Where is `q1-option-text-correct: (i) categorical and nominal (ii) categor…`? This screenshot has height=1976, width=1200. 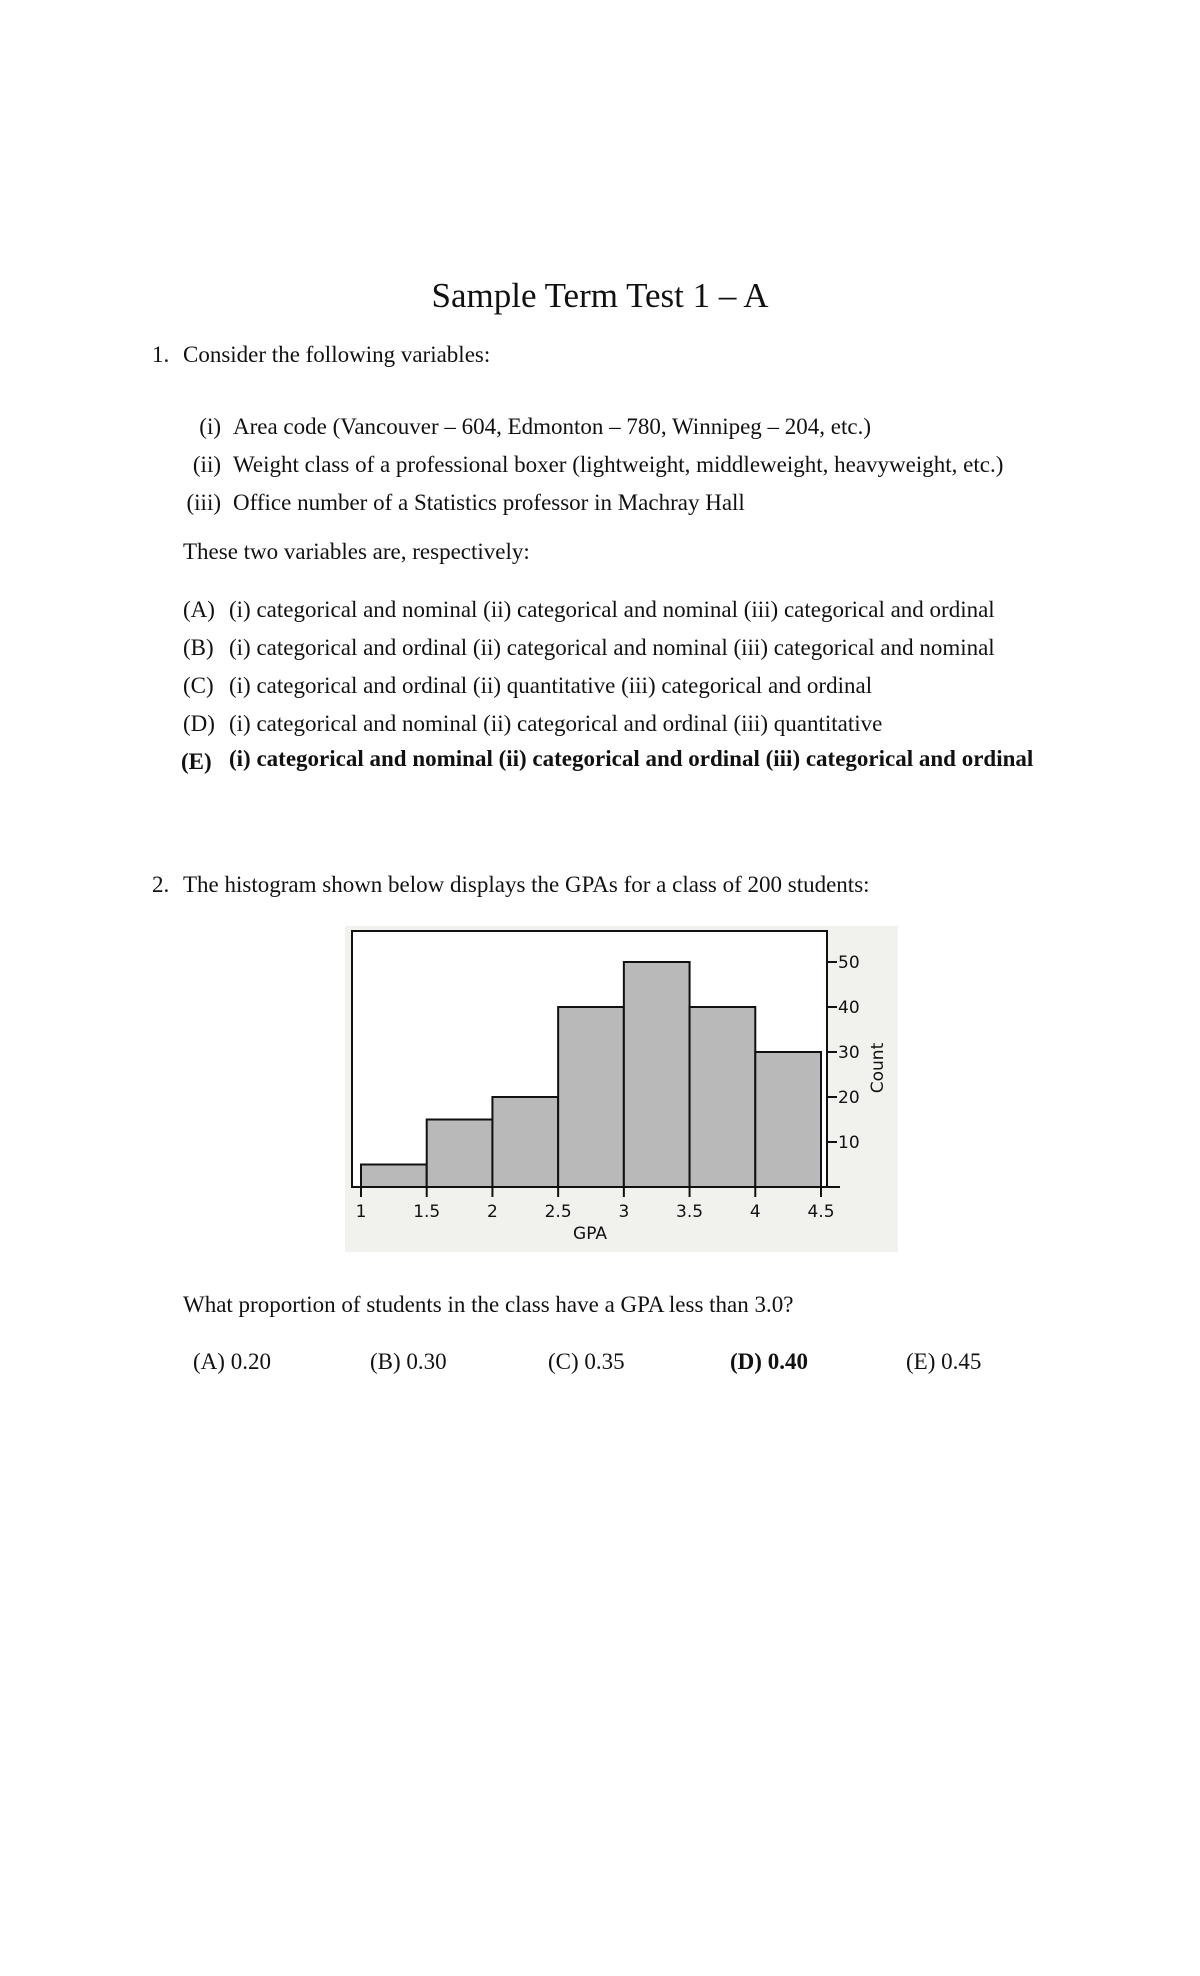
q1-option-text-correct: (i) categorical and nominal (ii) categor… is located at coordinates (631, 758).